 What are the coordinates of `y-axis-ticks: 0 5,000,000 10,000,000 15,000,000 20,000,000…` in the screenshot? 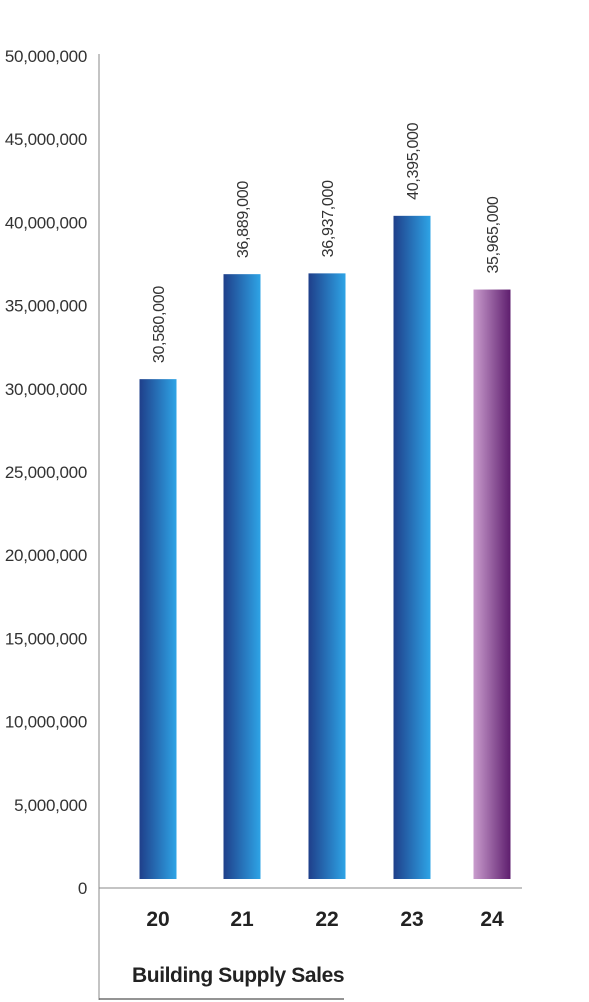 It's located at (46, 472).